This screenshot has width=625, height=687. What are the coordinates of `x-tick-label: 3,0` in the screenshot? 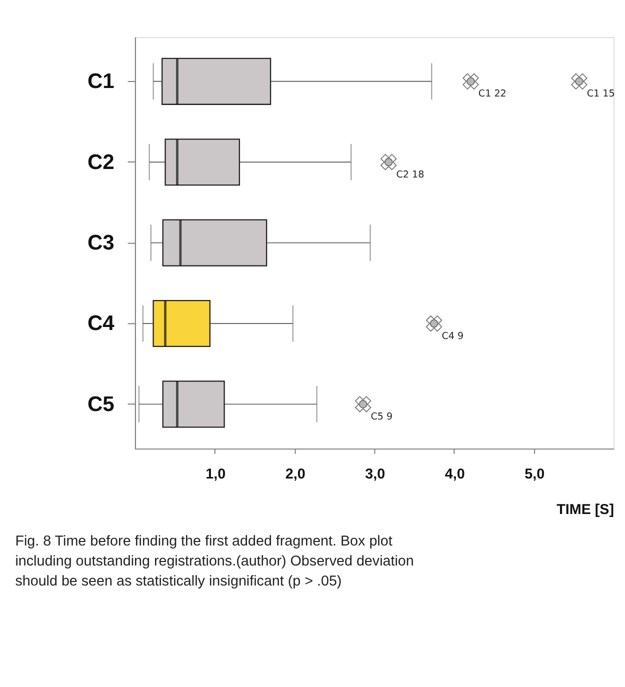 It's located at (375, 474).